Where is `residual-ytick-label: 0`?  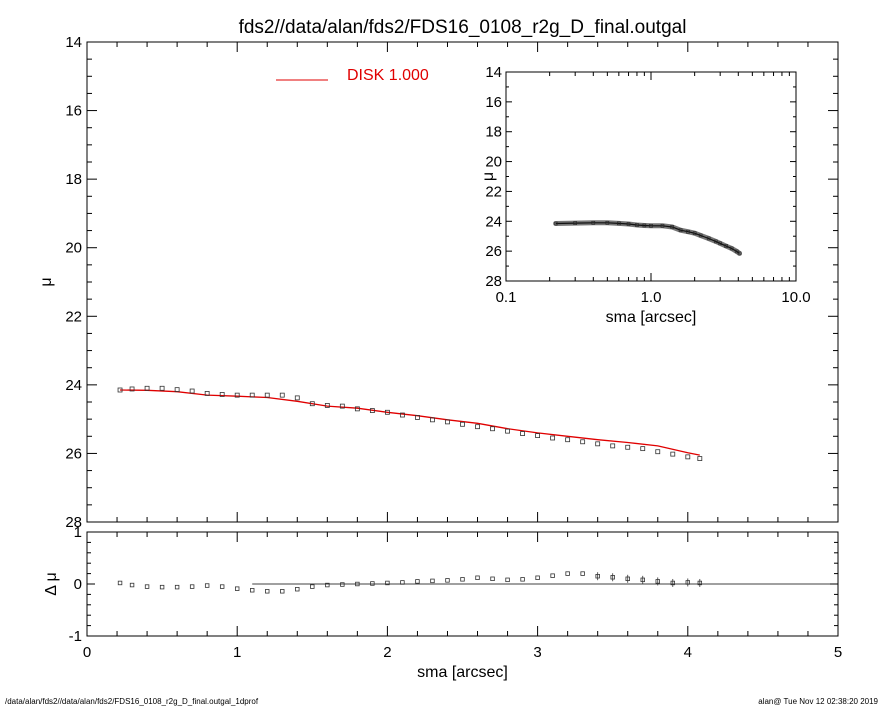
residual-ytick-label: 0 is located at coordinates (78, 584).